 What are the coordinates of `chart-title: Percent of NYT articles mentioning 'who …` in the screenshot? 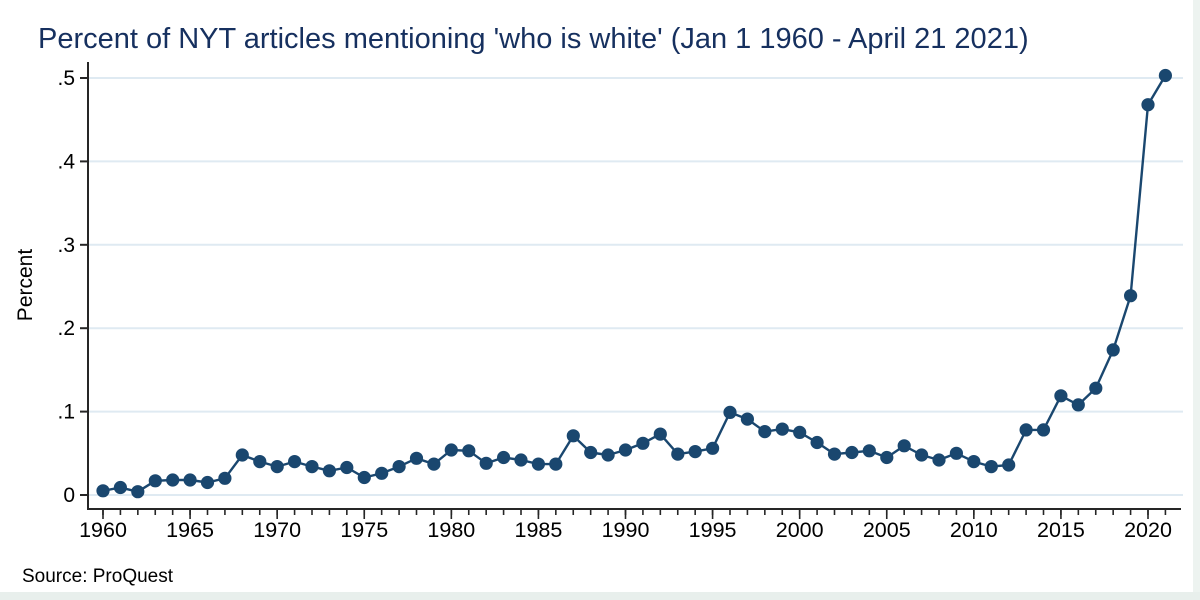 It's located at (533, 39).